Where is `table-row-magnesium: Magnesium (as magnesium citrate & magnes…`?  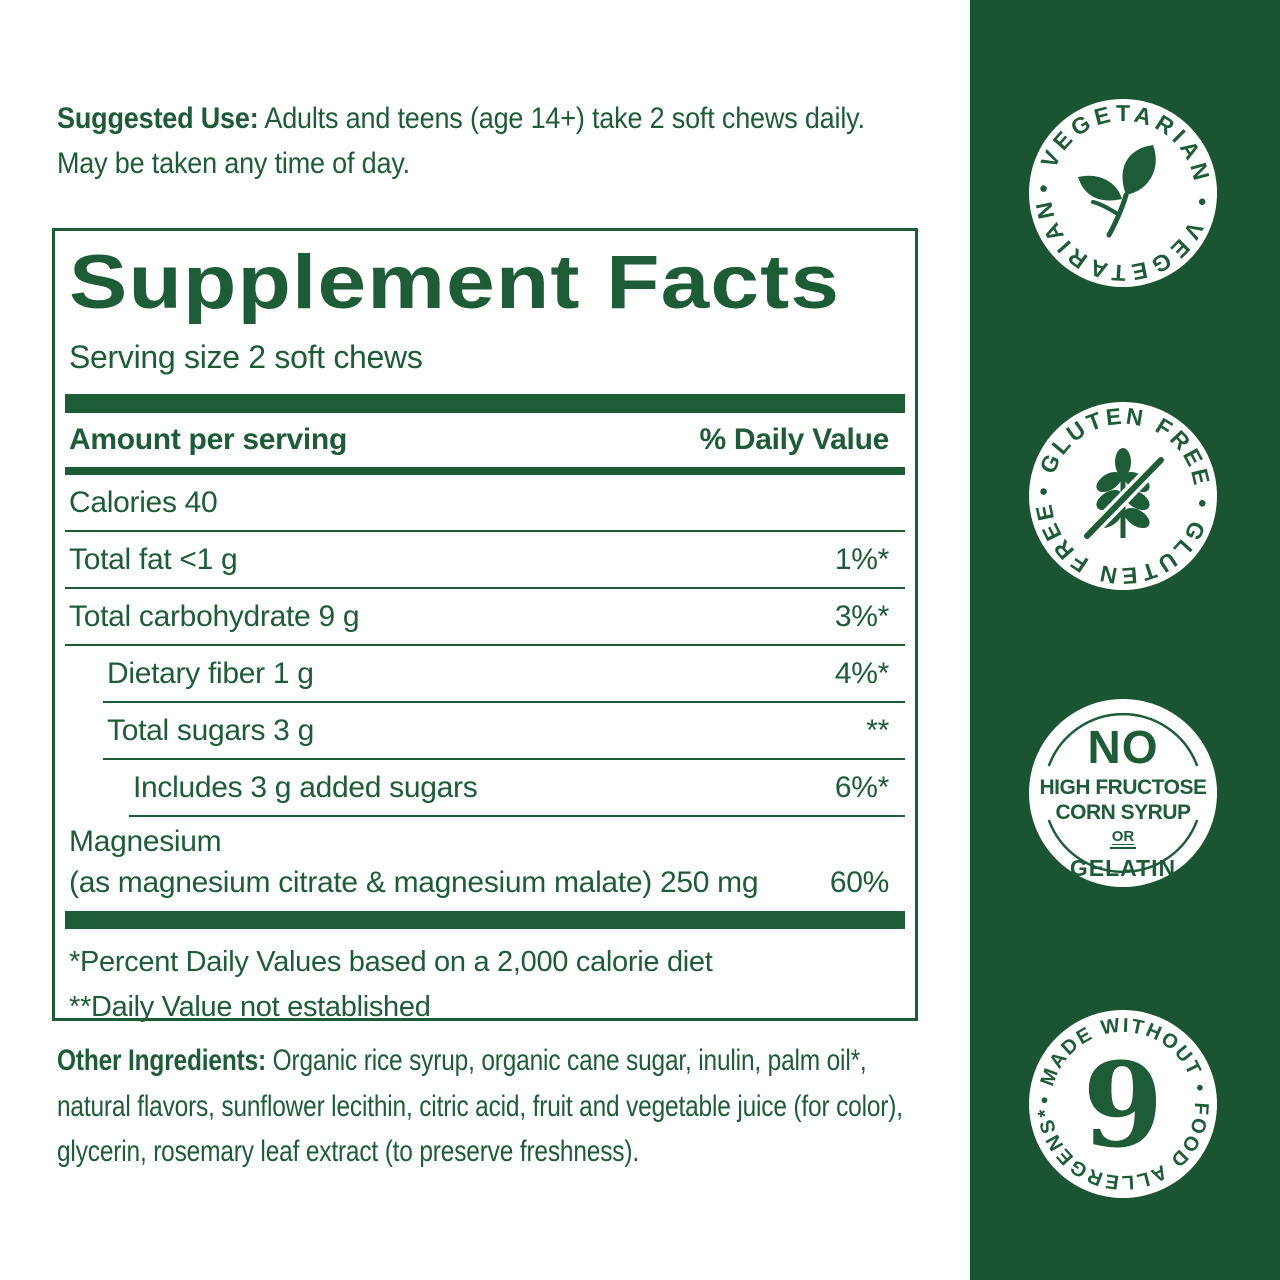
table-row-magnesium: Magnesium (as magnesium citrate & magnes… is located at coordinates (485, 862).